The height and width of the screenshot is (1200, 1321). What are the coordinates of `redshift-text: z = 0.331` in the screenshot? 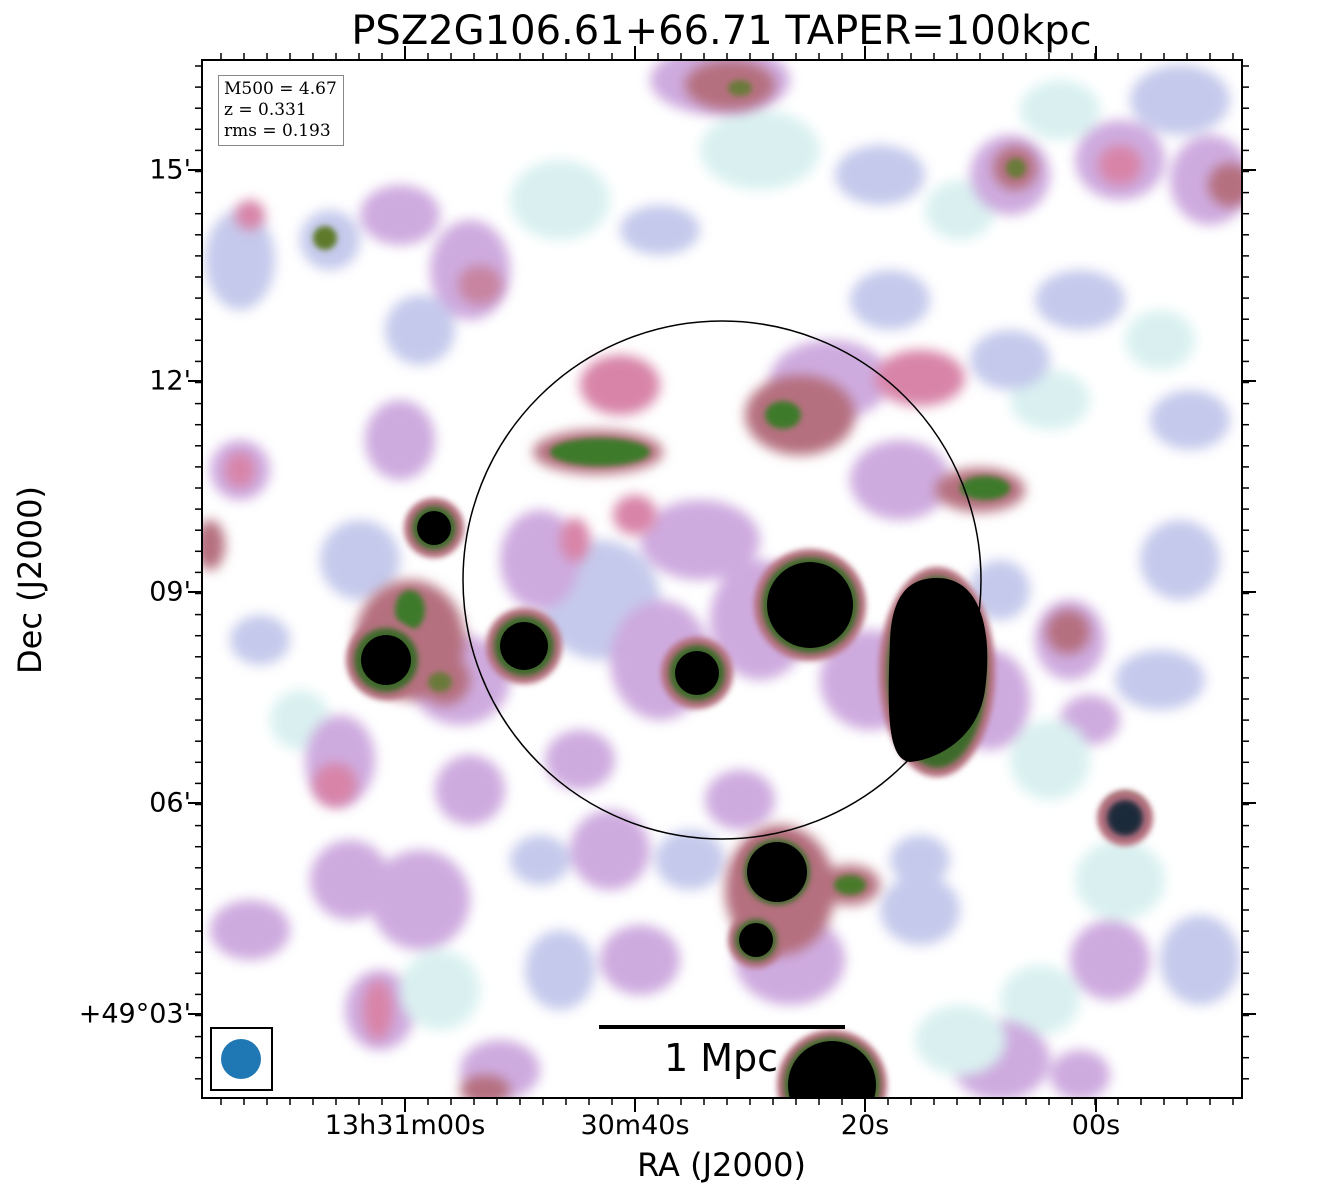 It's located at (265, 110).